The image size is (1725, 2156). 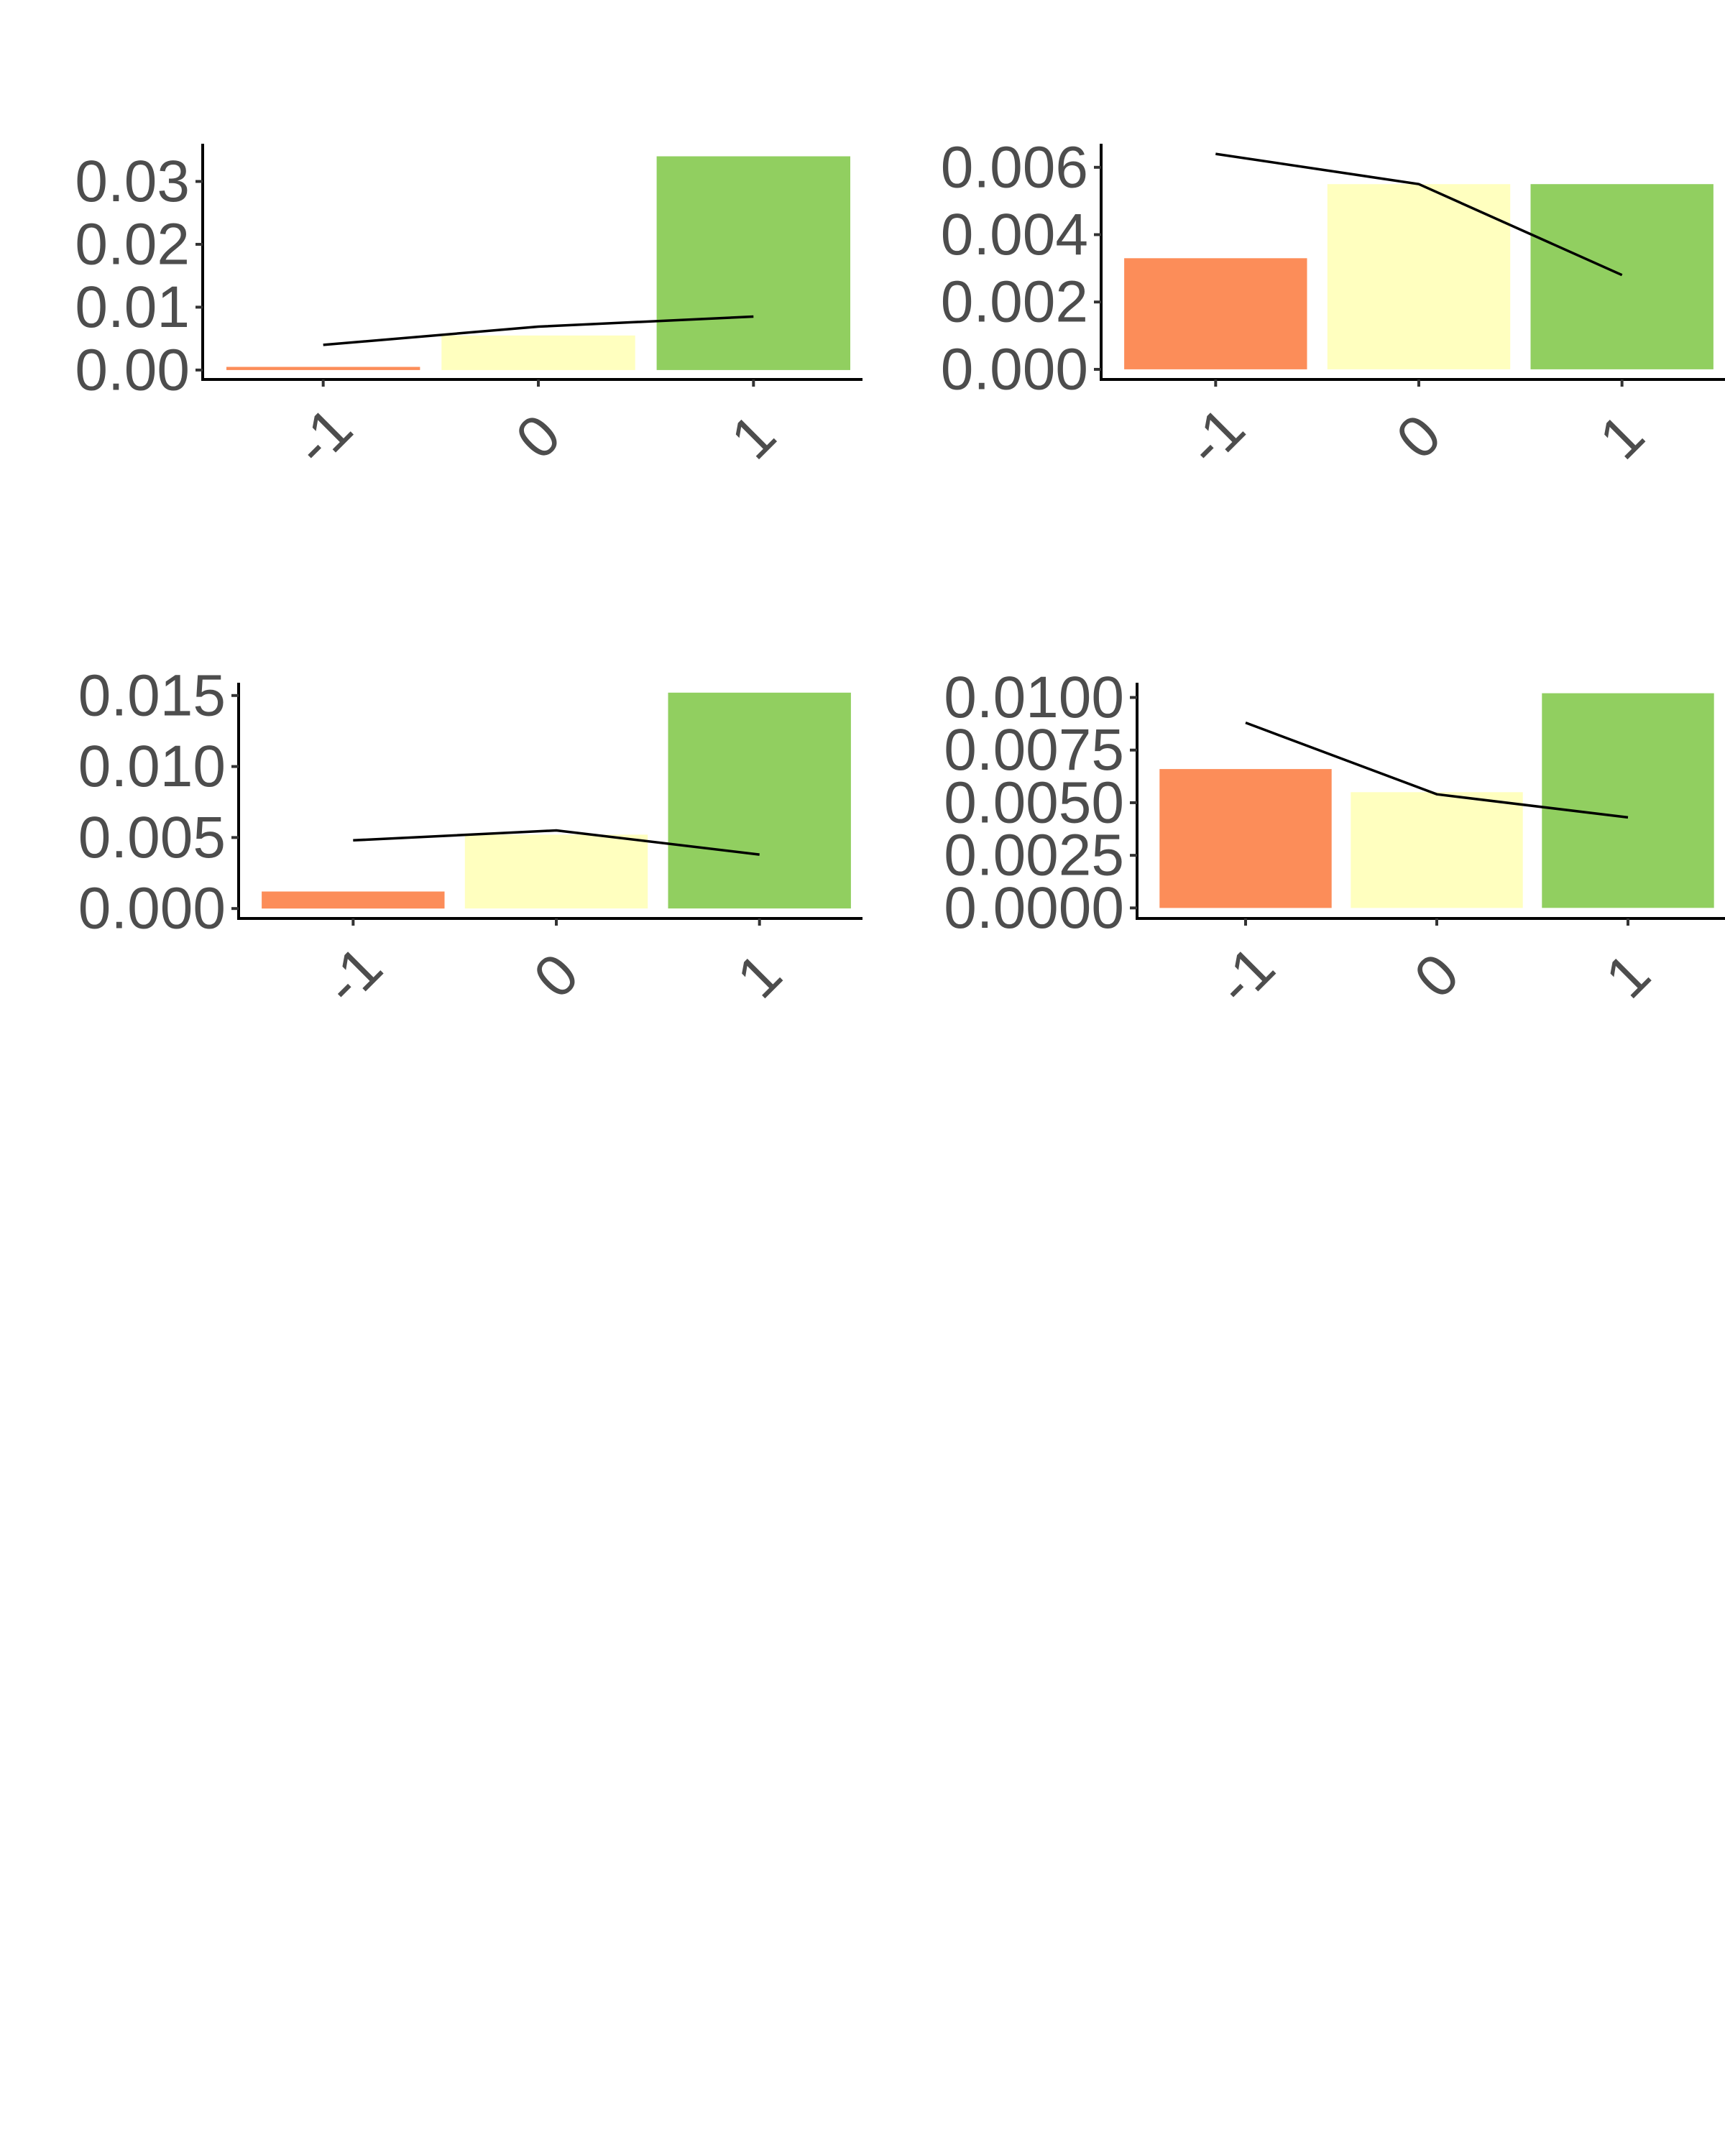 What do you see at coordinates (132, 307) in the screenshot?
I see `y-tick-label: 0.01` at bounding box center [132, 307].